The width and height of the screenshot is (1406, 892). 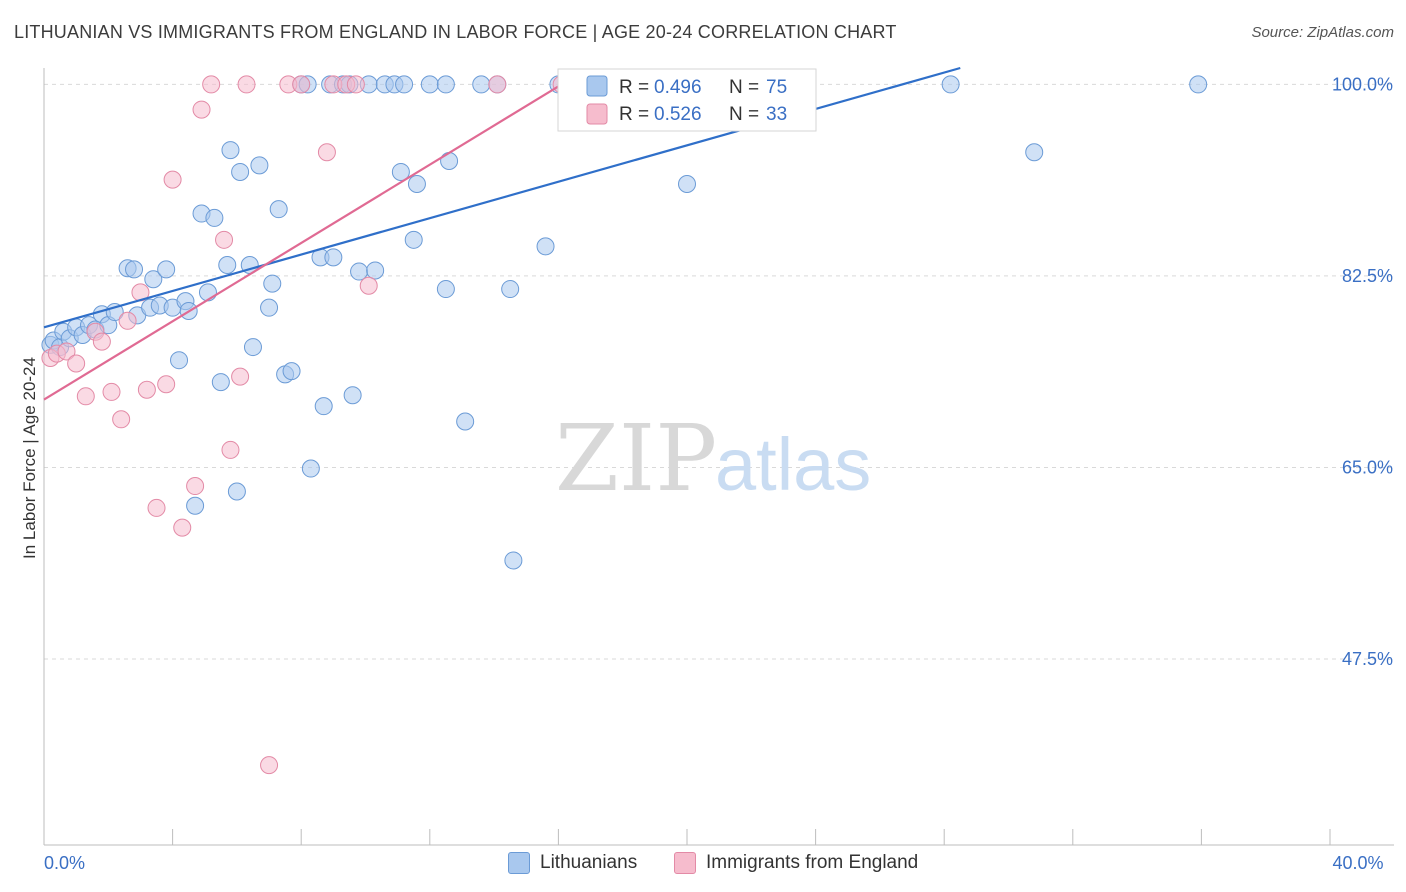 I want to click on bottom-legend-england: Immigrants from England, so click(x=796, y=863).